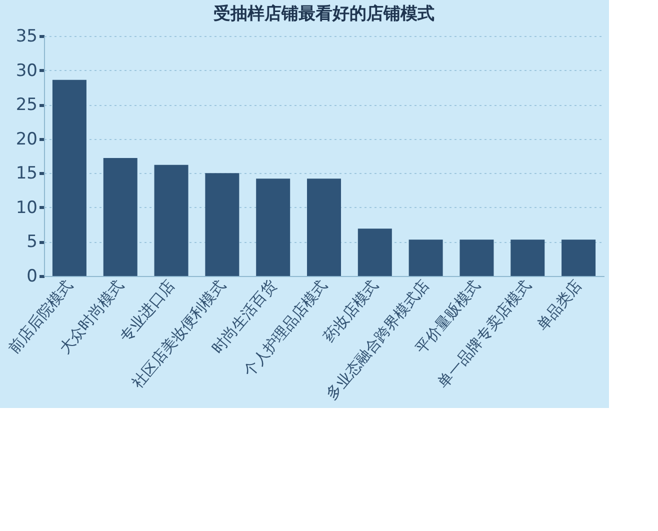  I want to click on chart-title: 受抽样店铺最看好的店铺模式, so click(324, 14).